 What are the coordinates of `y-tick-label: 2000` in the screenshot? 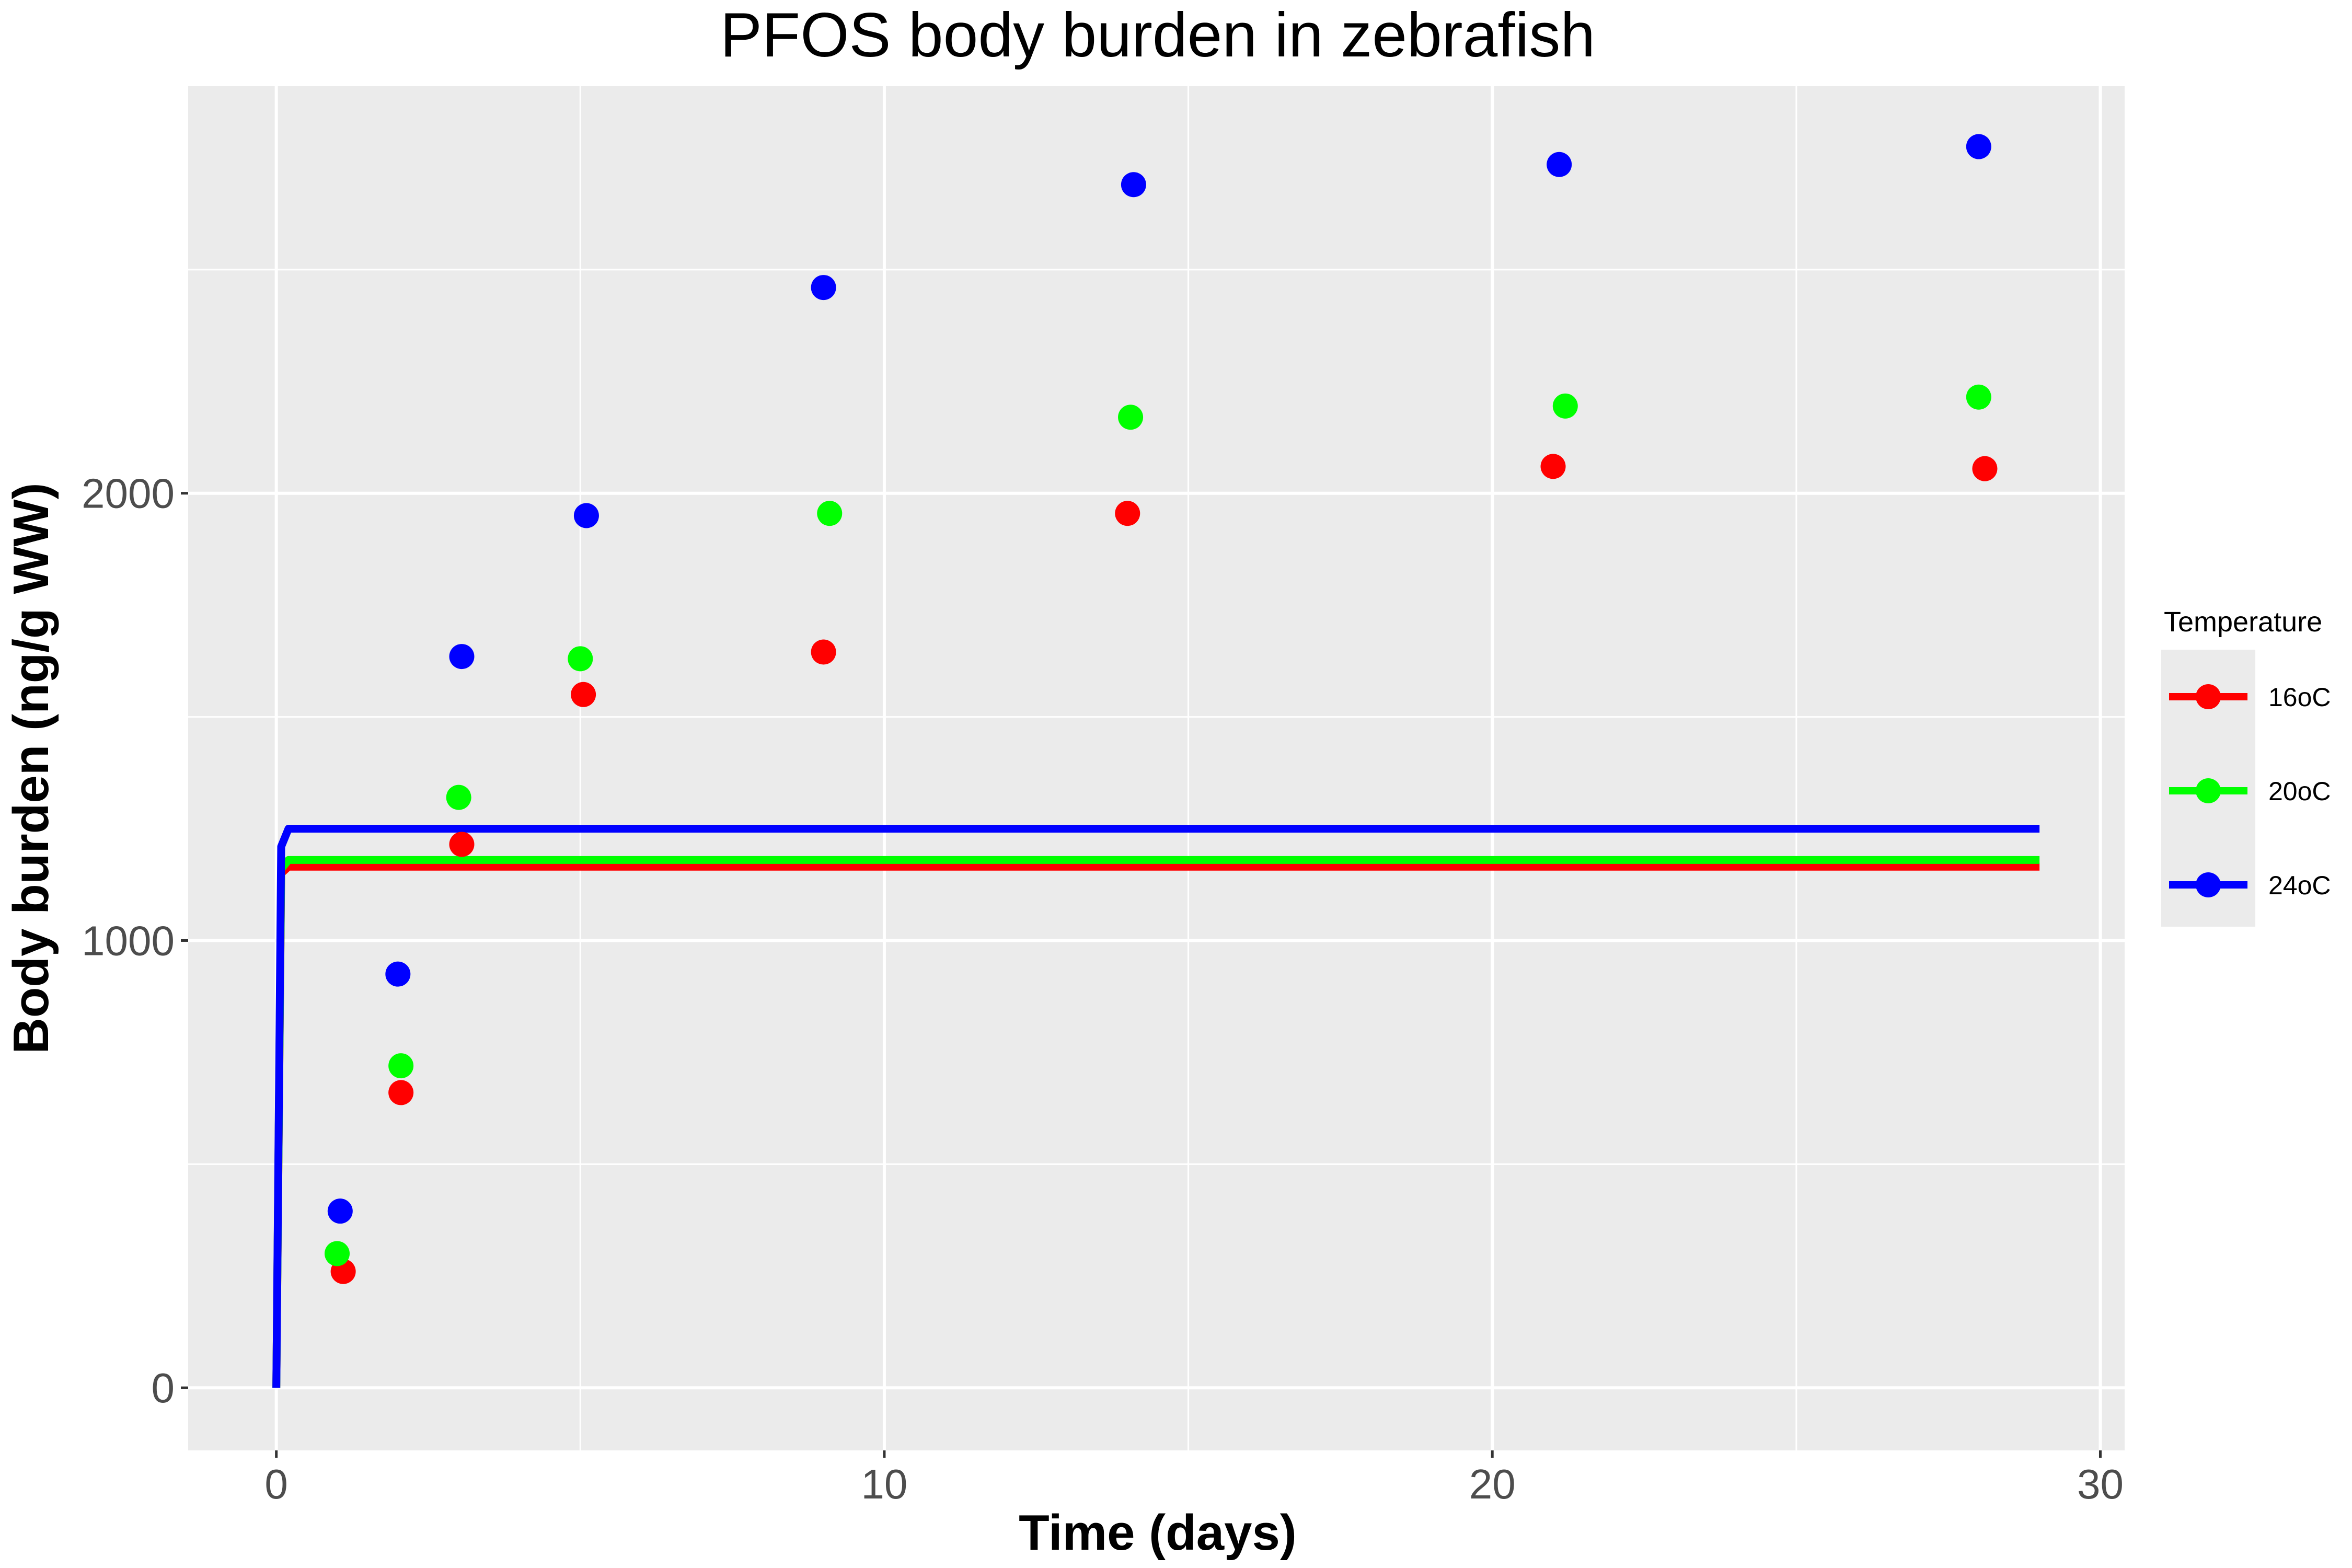 It's located at (128, 493).